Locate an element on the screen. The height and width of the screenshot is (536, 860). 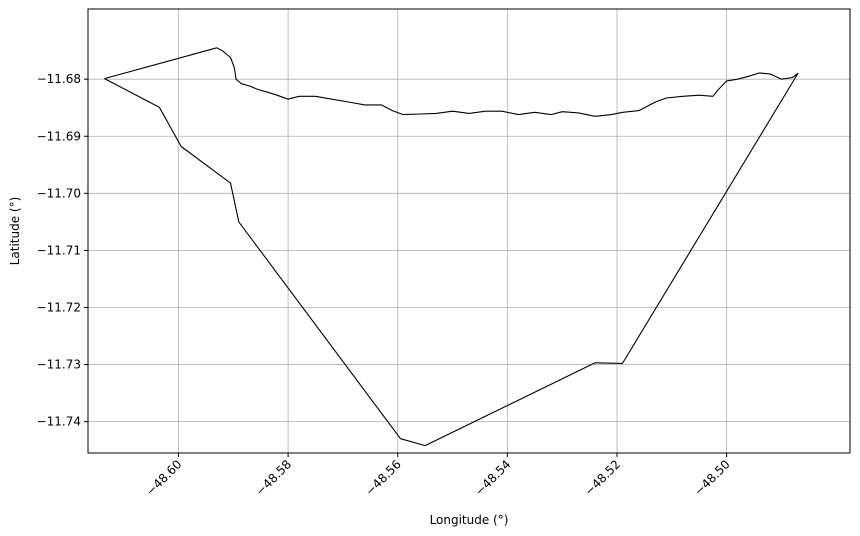
y-tick-label: −11.72 is located at coordinates (59, 307).